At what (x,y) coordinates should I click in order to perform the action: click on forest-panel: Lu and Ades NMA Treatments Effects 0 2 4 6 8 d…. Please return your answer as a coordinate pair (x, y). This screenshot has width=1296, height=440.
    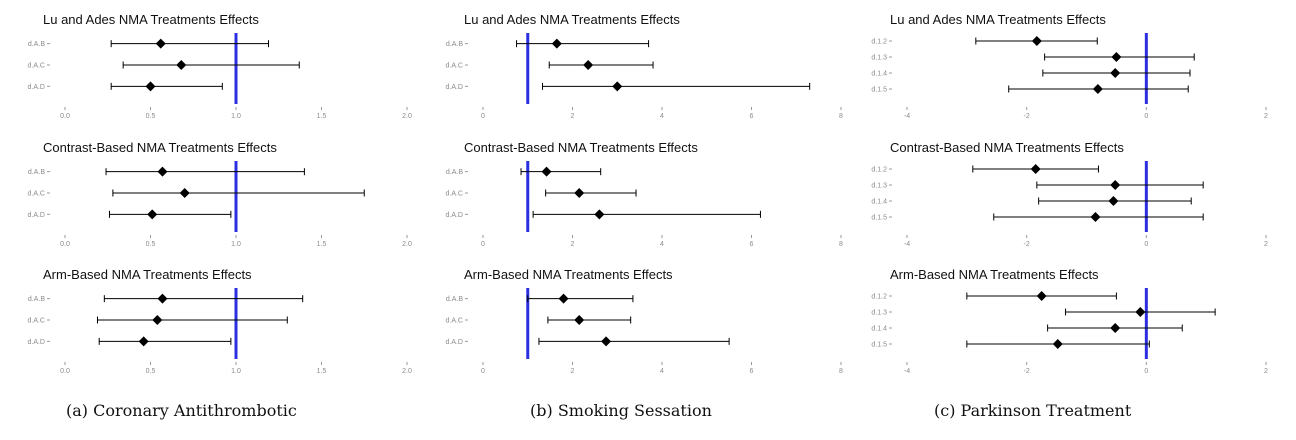
    Looking at the image, I should click on (644, 66).